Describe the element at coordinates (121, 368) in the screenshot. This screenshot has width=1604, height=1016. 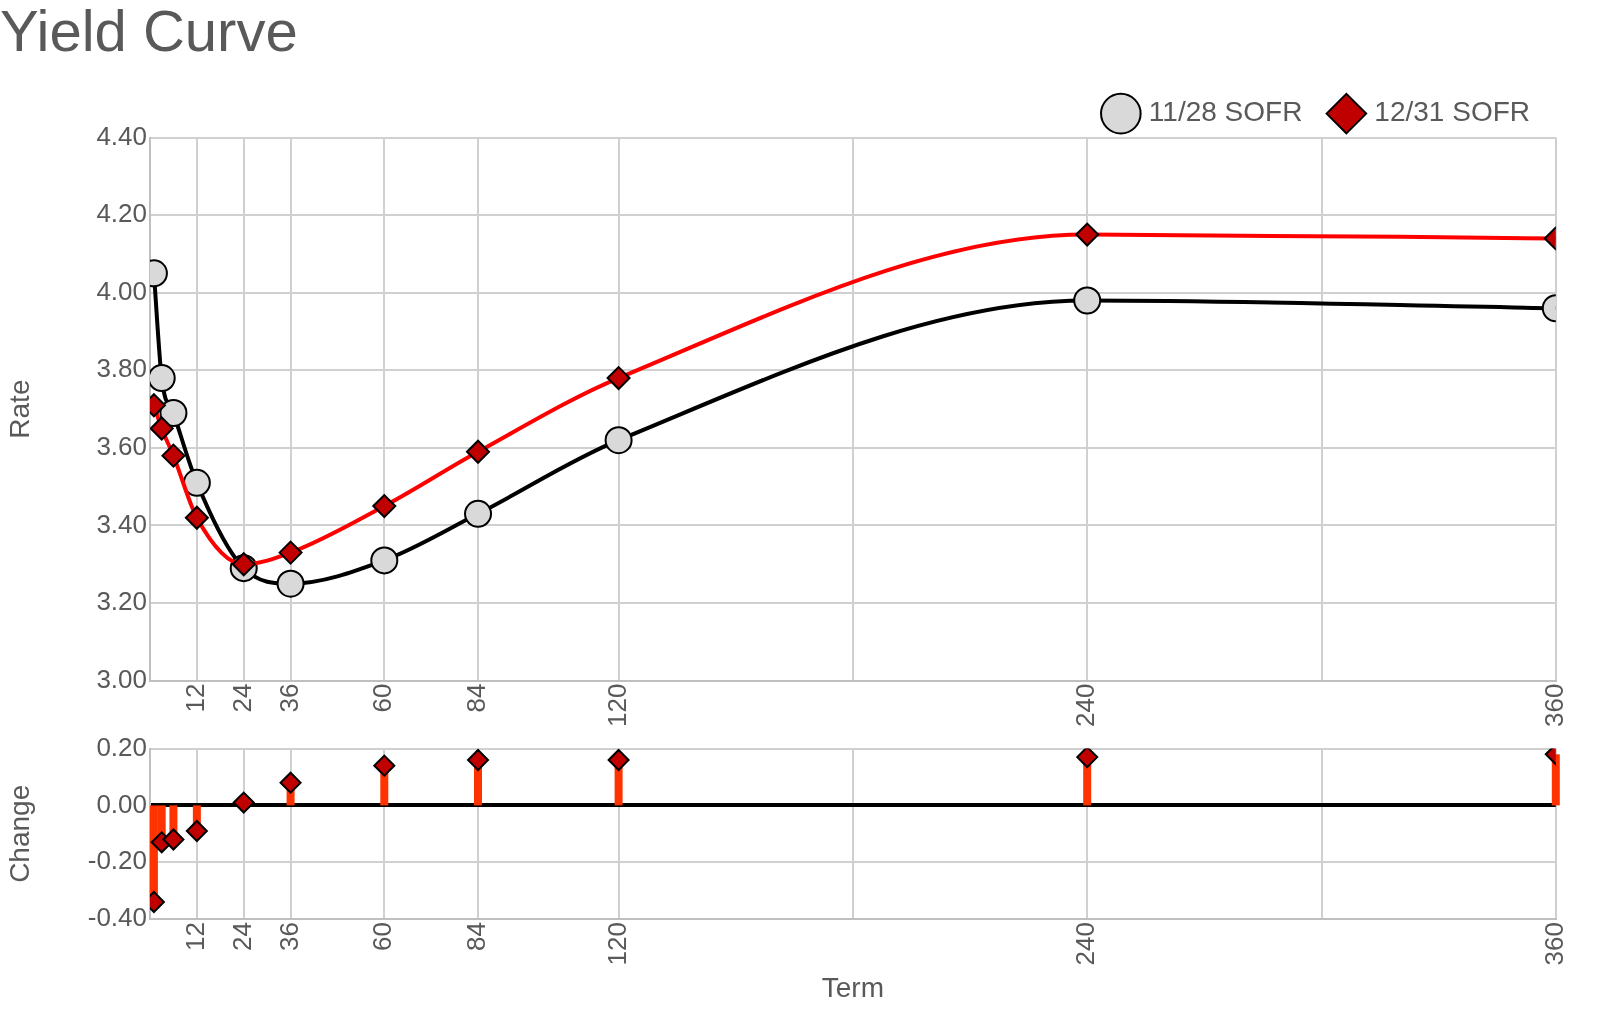
I see `y-tick-label: 3.80` at that location.